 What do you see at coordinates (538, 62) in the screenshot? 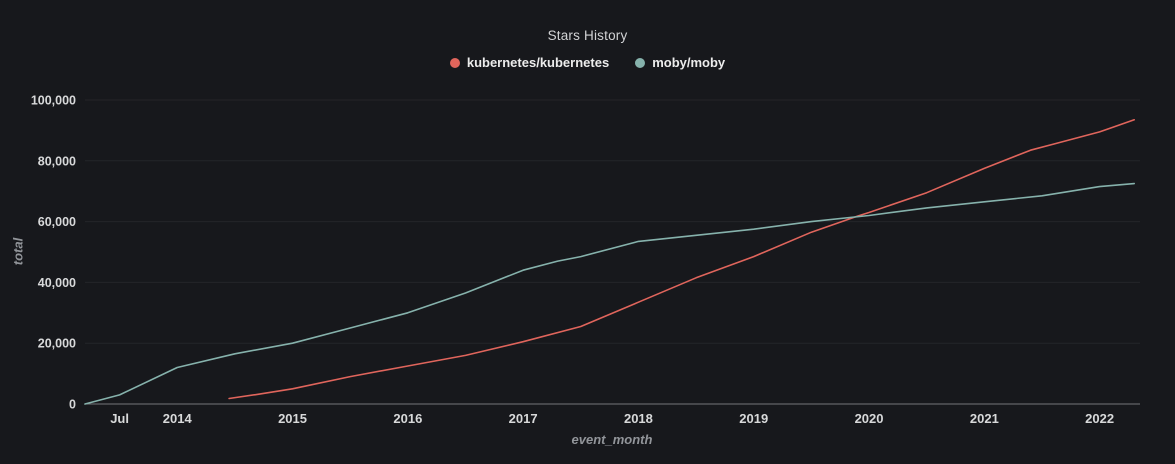
I see `legend-label: kubernetes/kubernetes` at bounding box center [538, 62].